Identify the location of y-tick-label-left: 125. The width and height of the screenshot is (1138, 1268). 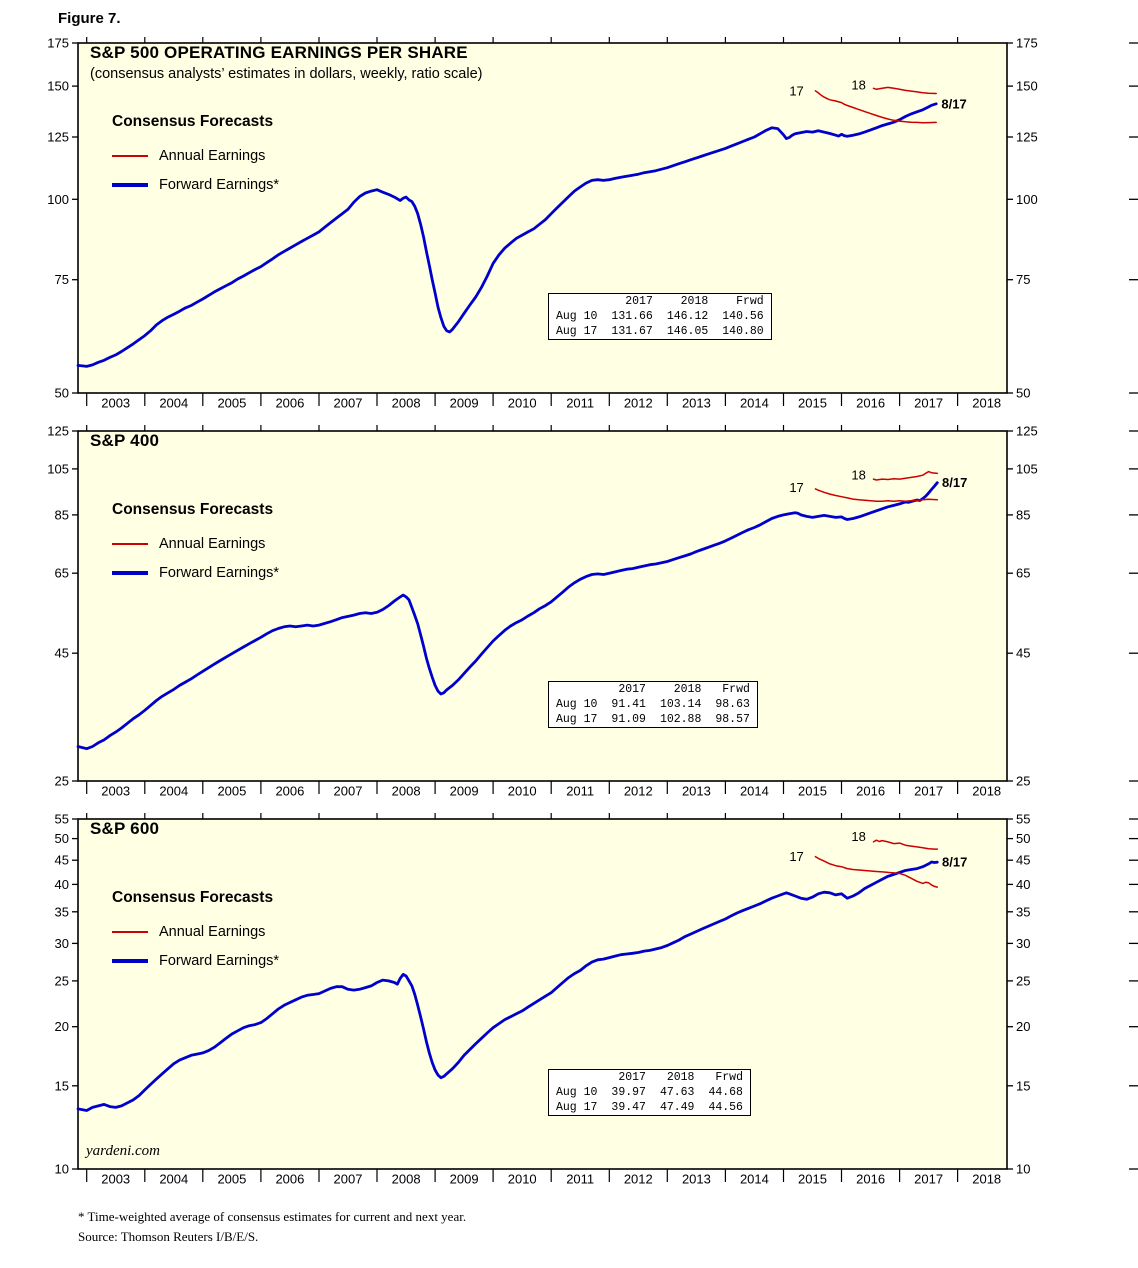
(58, 431).